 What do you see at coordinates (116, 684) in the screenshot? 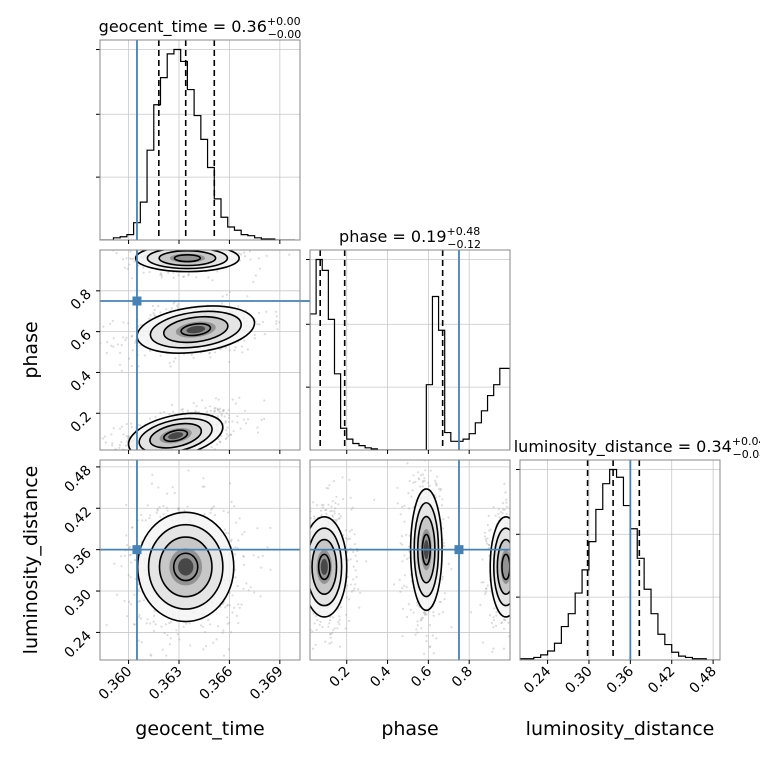
I see `xtick-label-geocent_time-0: 0.360` at bounding box center [116, 684].